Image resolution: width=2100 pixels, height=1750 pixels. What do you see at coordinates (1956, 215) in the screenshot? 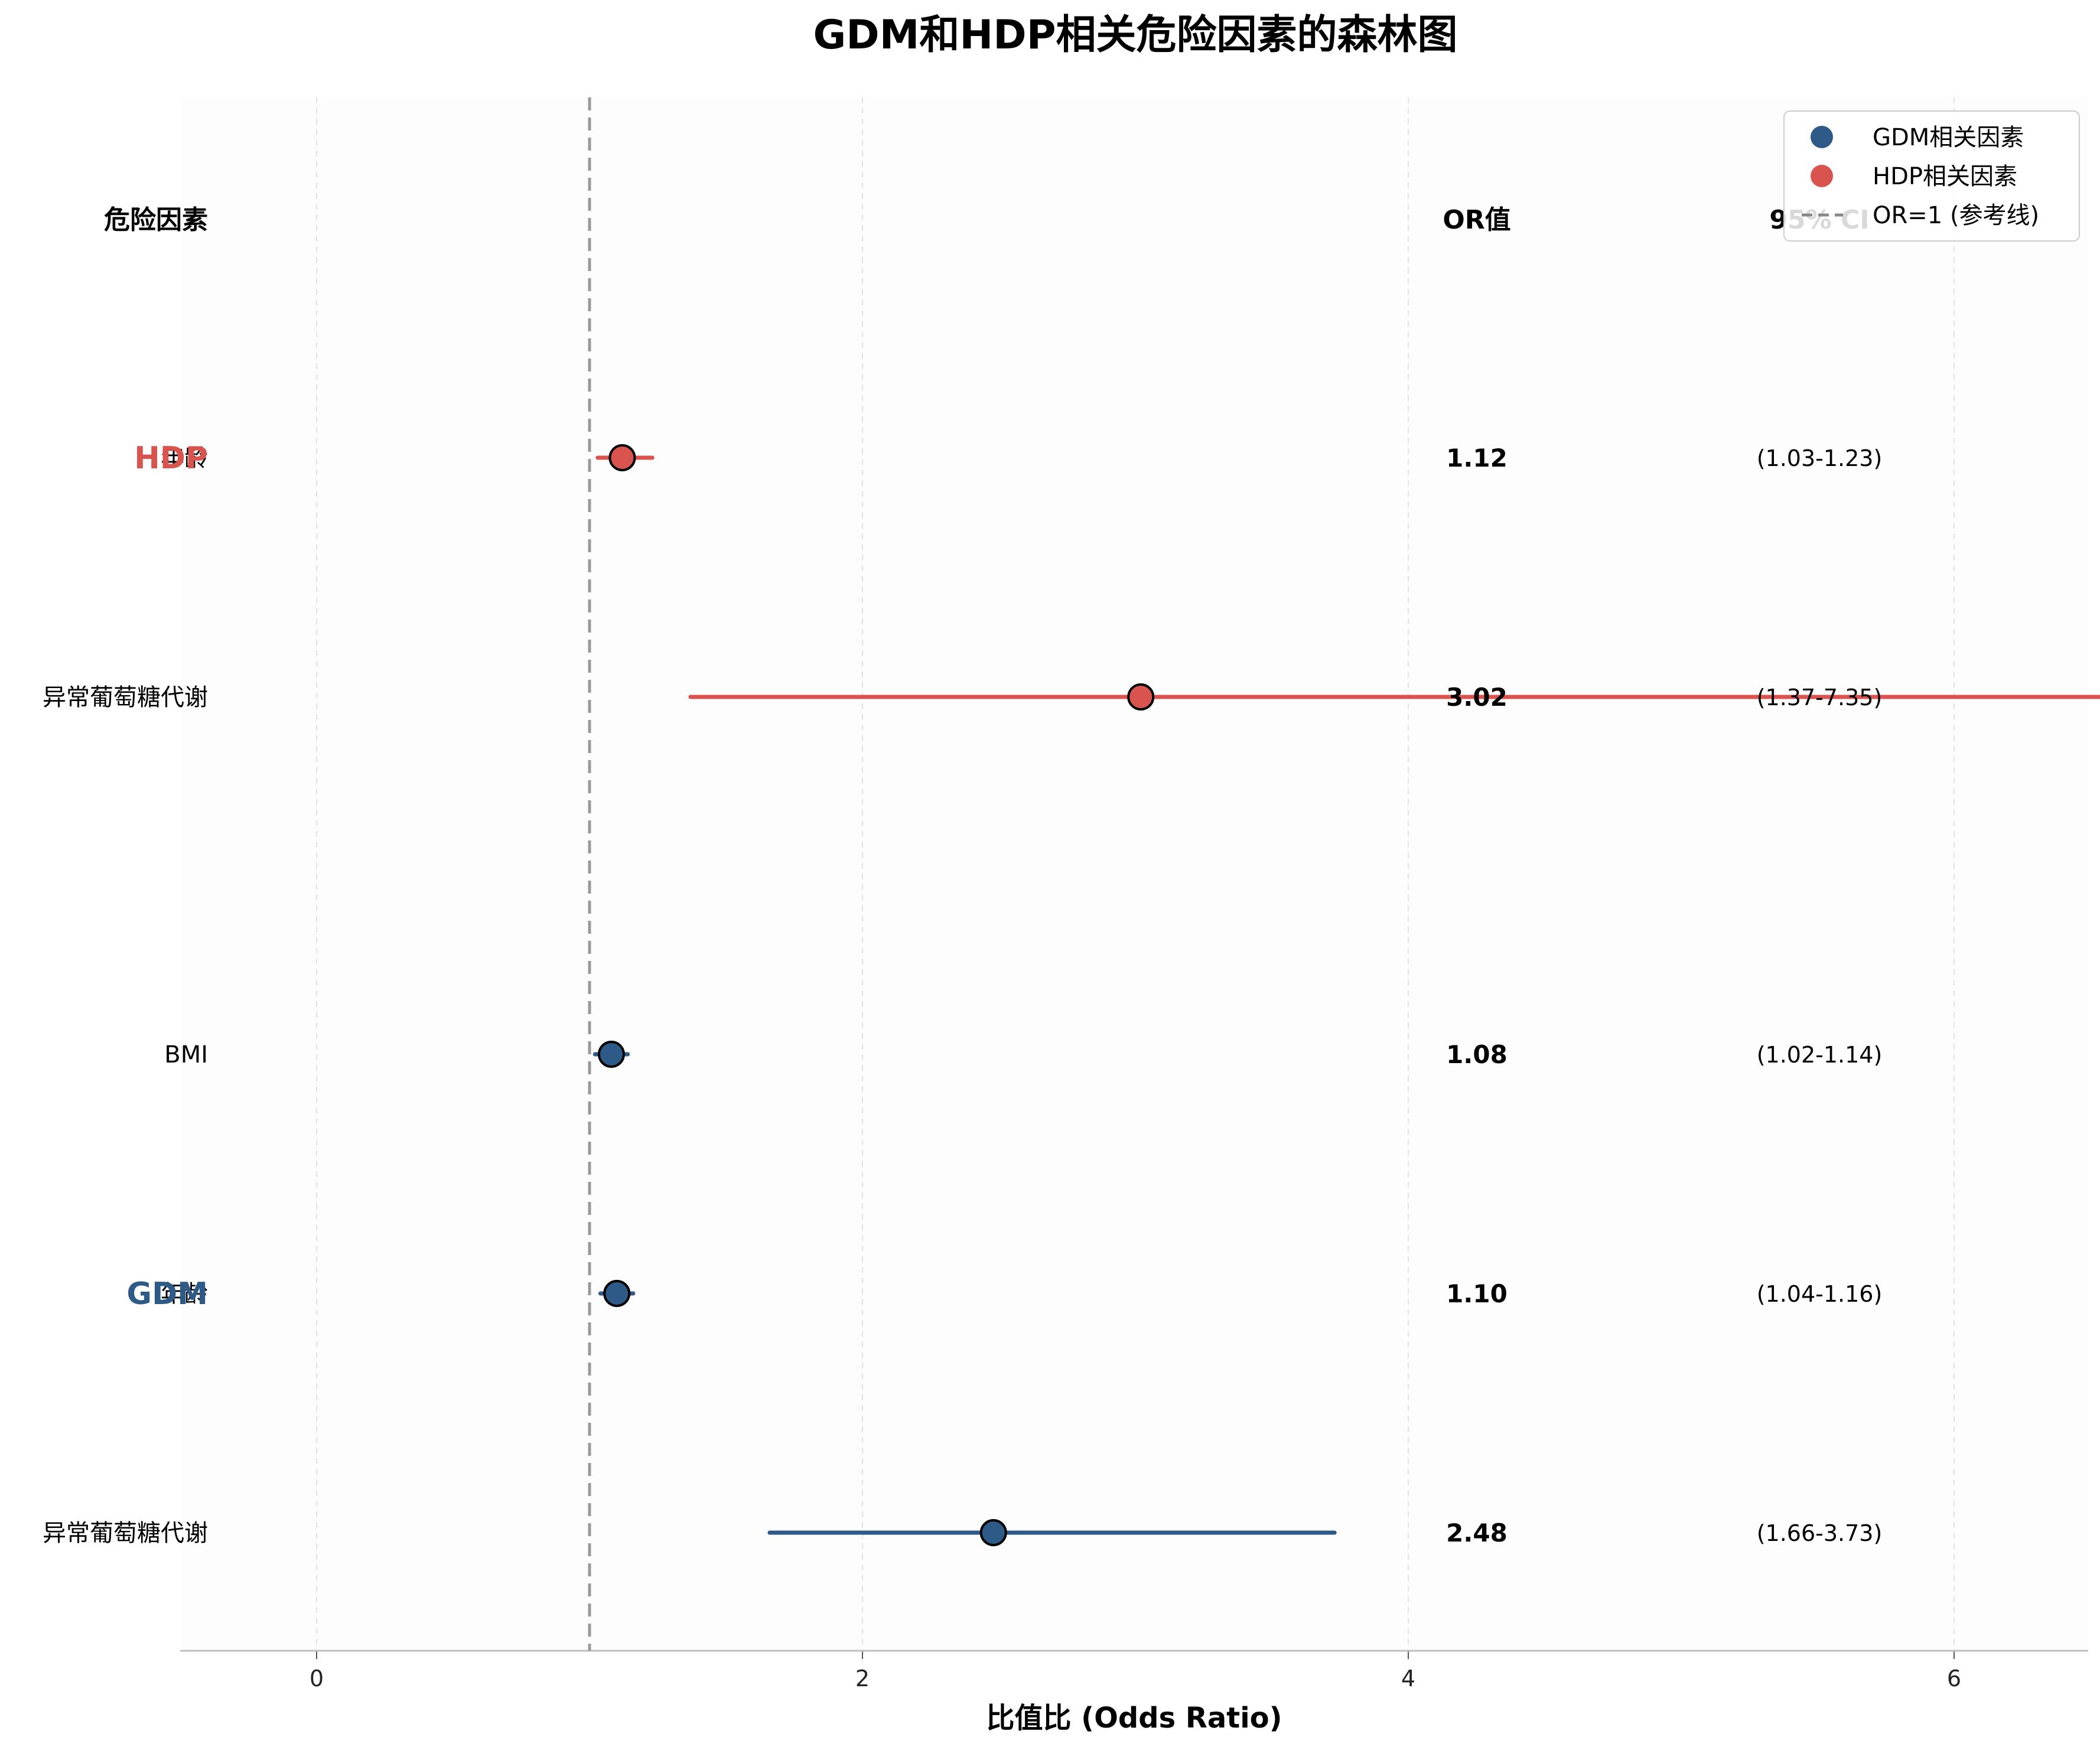
I see `legend-label: OR=1 (参考线)` at bounding box center [1956, 215].